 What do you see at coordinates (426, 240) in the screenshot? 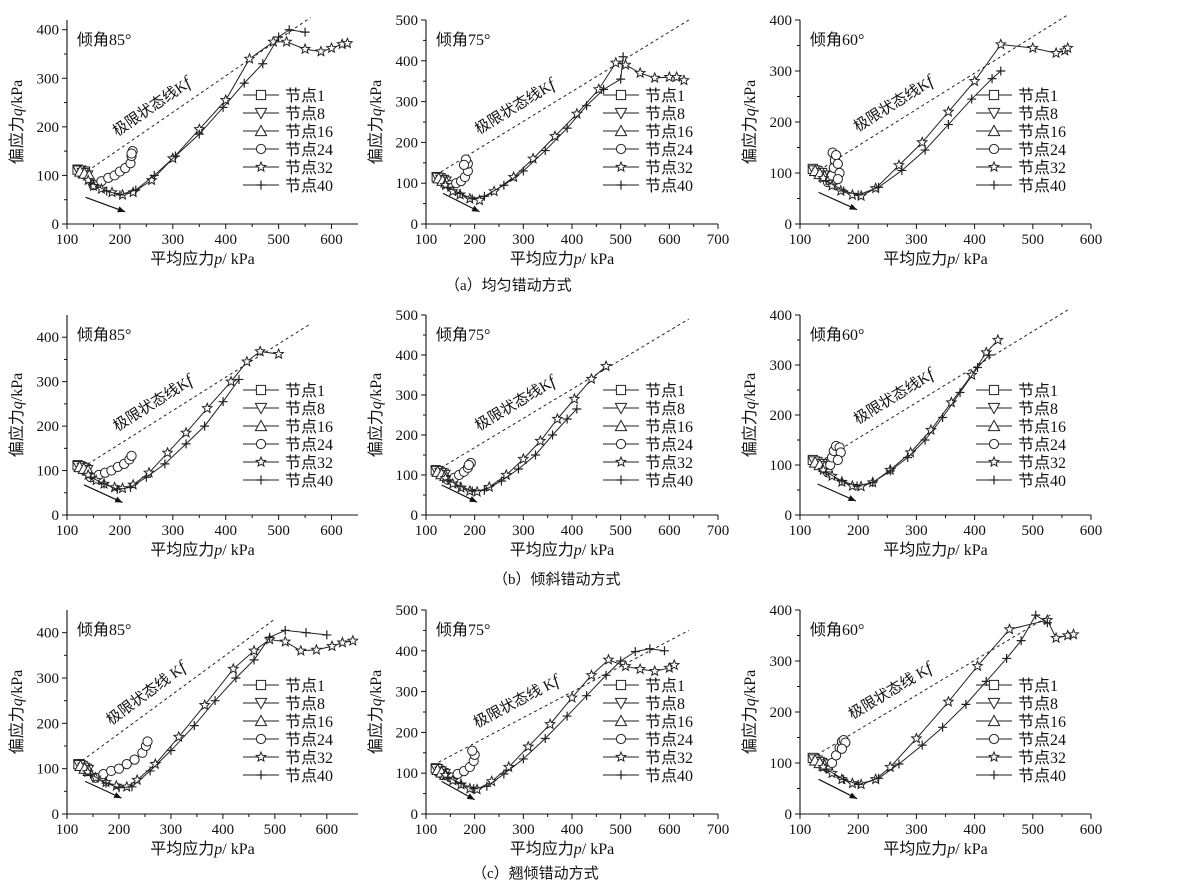
I see `x-tick-label: 100` at bounding box center [426, 240].